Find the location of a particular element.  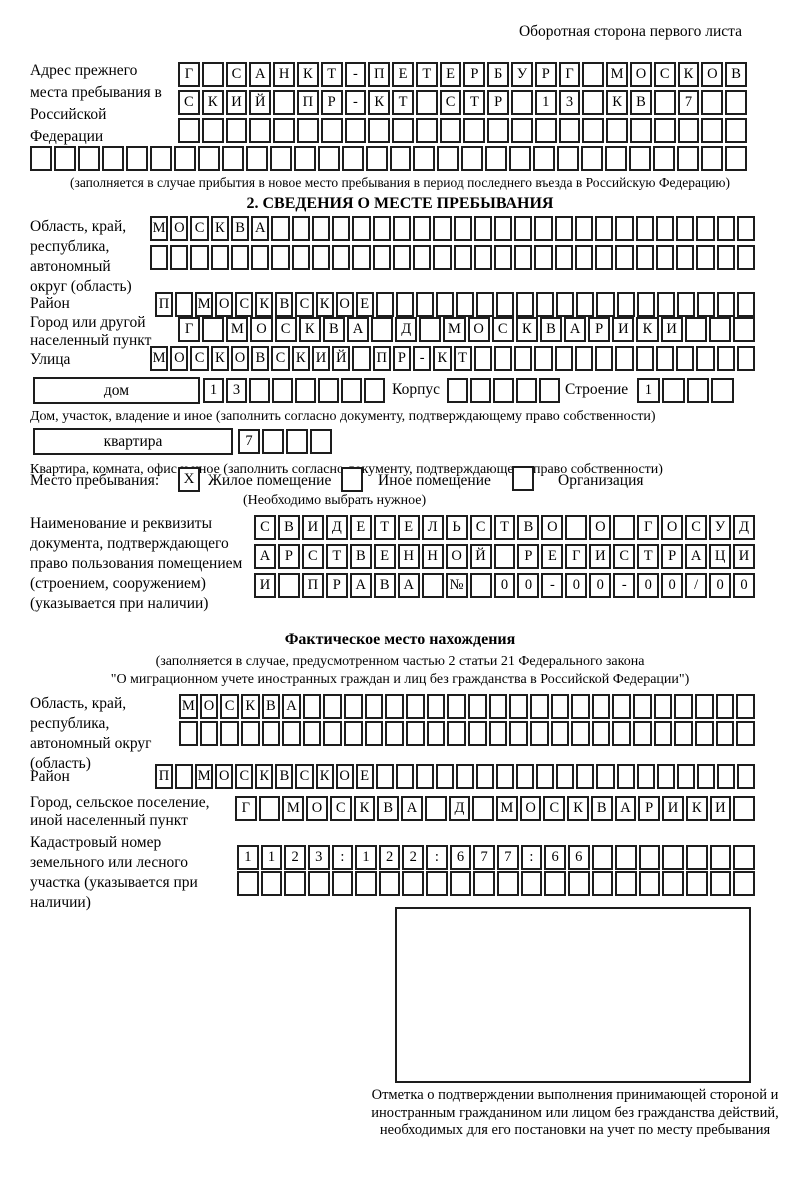

char-box: Й is located at coordinates (341, 358).